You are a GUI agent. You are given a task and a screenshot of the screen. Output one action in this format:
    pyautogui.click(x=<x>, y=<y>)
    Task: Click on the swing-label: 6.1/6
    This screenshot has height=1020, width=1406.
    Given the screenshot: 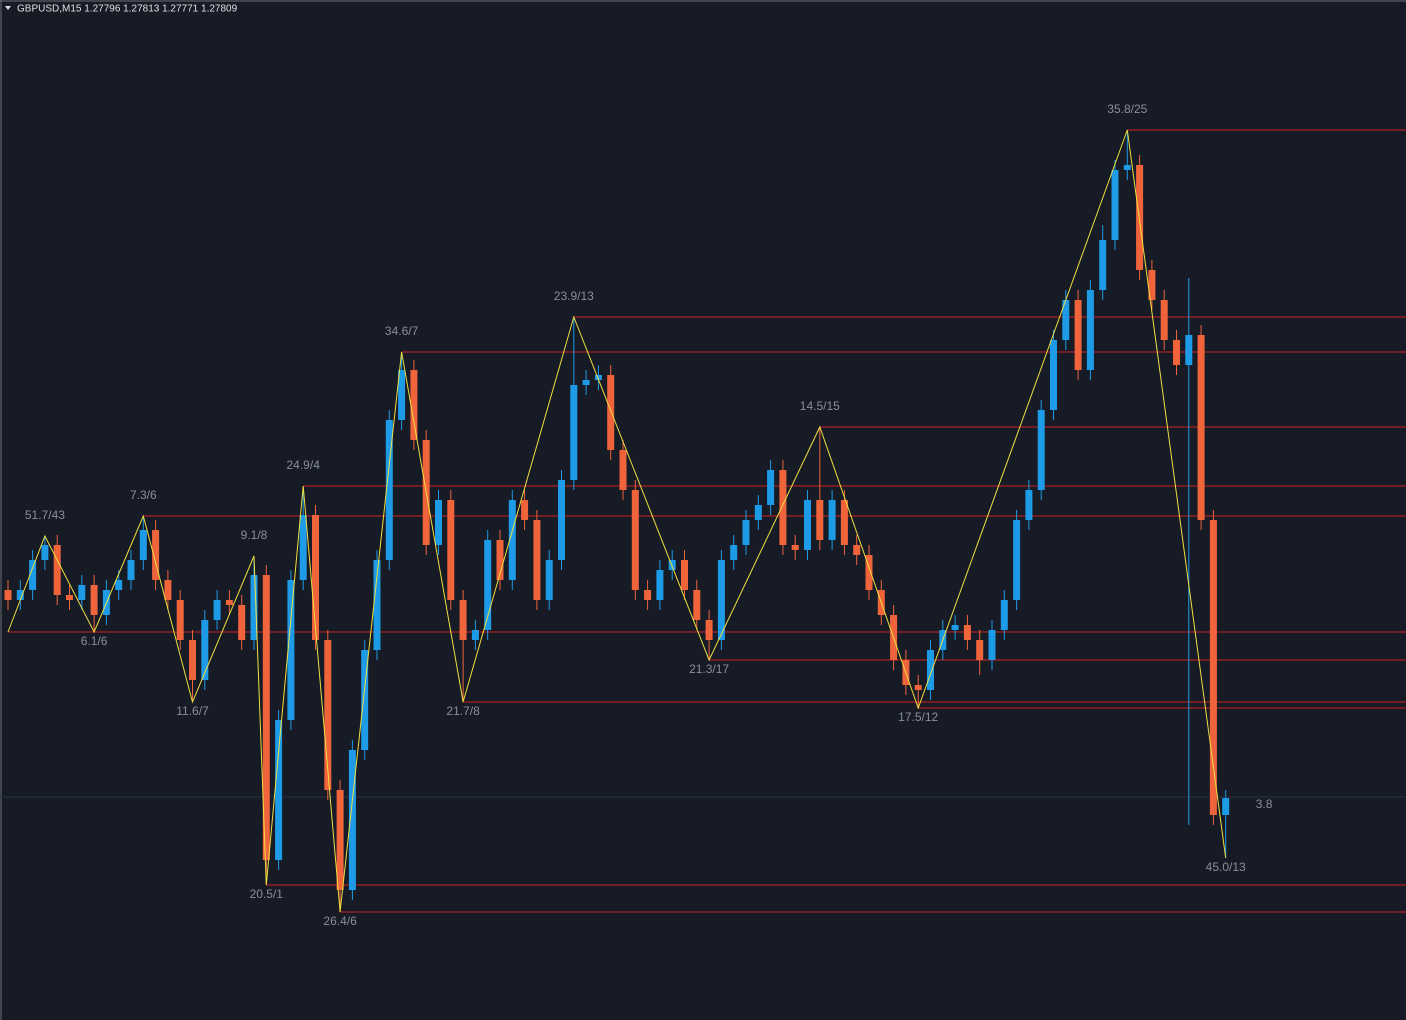 What is the action you would take?
    pyautogui.click(x=94, y=641)
    